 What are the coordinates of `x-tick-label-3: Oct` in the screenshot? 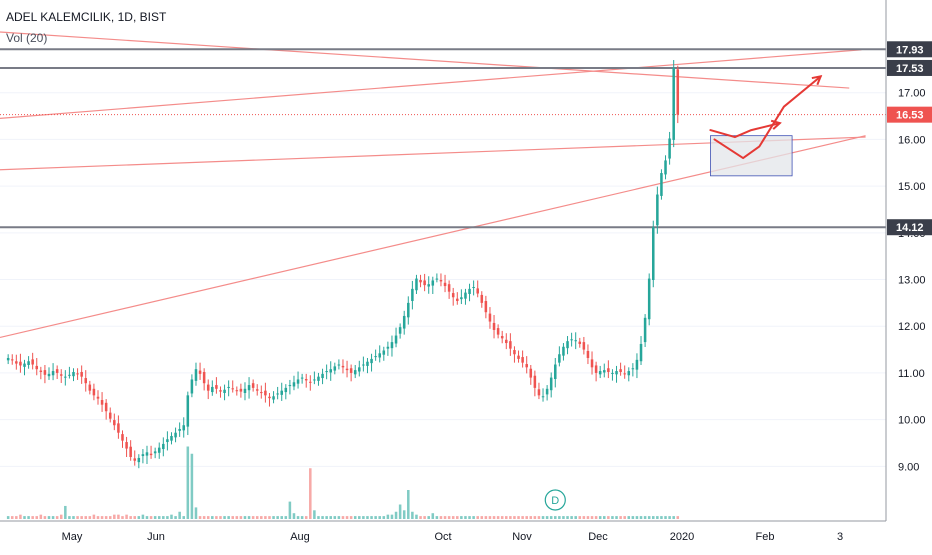 It's located at (442, 537).